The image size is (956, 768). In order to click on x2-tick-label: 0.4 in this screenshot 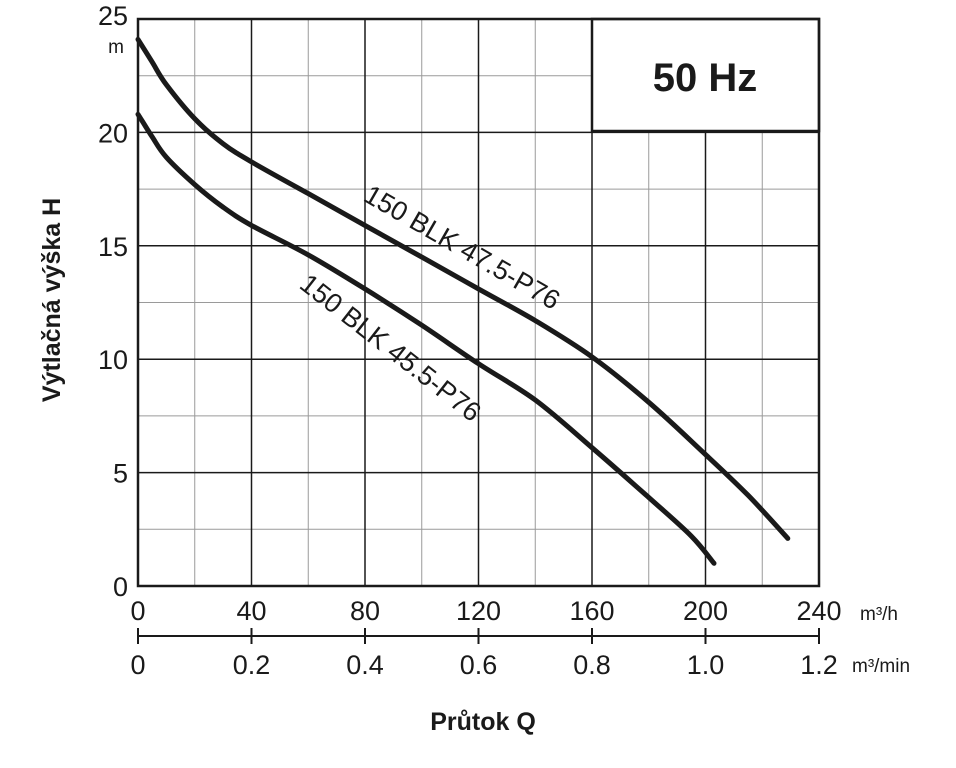, I will do `click(365, 665)`.